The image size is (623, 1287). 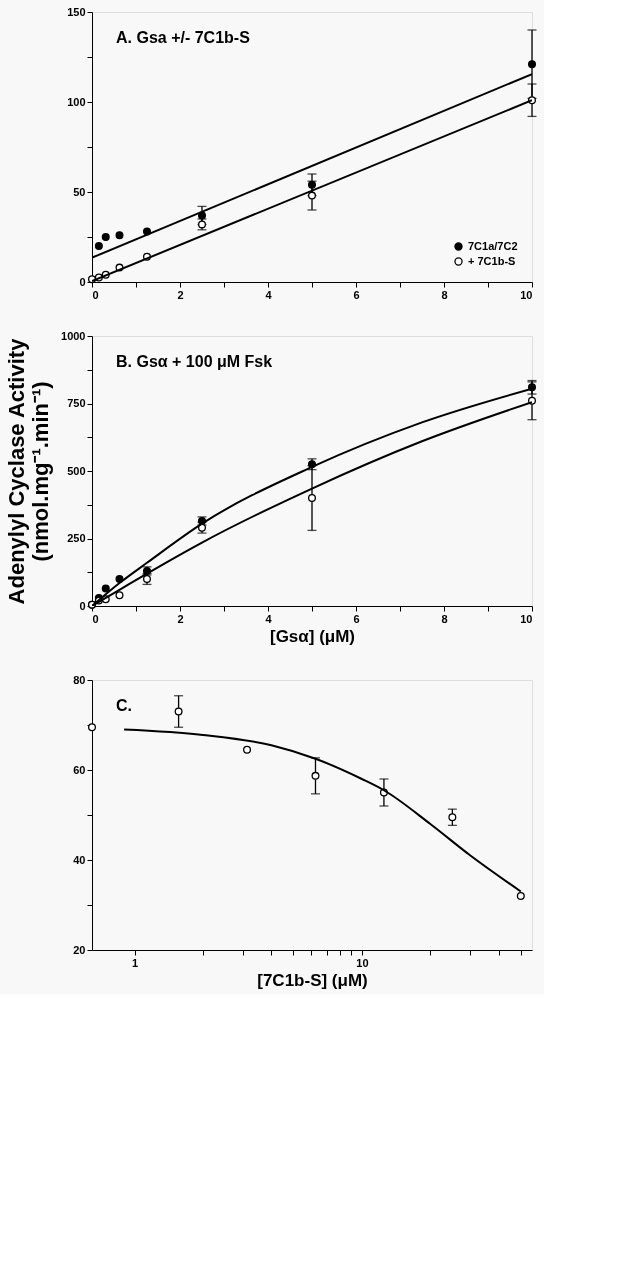 What do you see at coordinates (79, 949) in the screenshot?
I see `y-tick-label: 20` at bounding box center [79, 949].